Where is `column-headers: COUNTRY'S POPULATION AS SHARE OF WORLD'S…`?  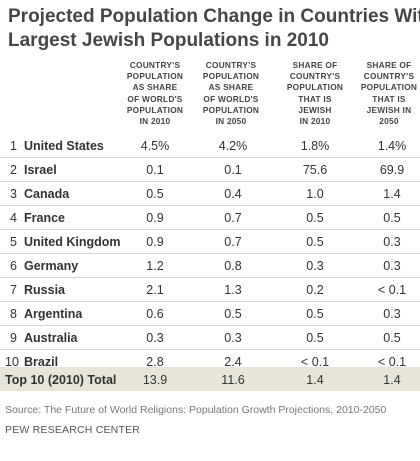
column-headers: COUNTRY'S POPULATION AS SHARE OF WORLD'S… is located at coordinates (210, 94).